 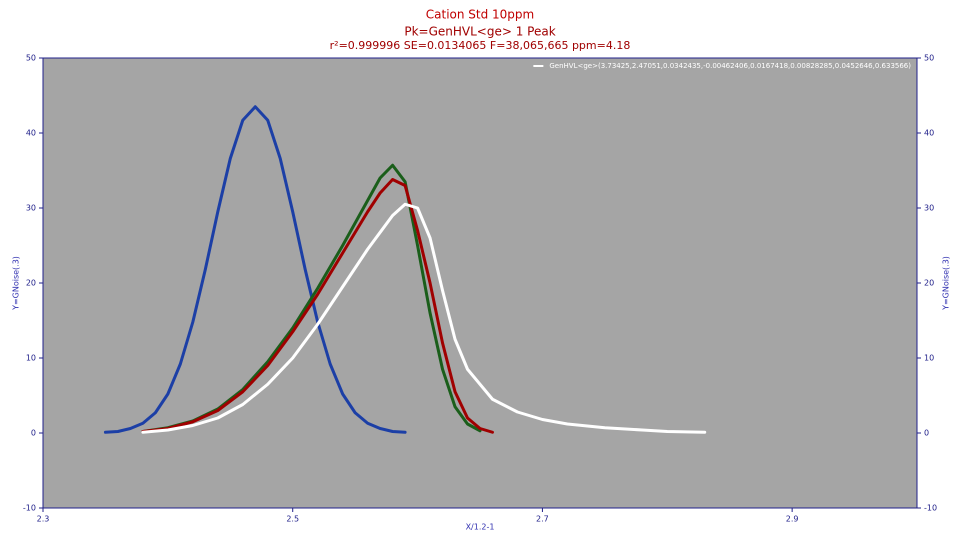 What do you see at coordinates (929, 58) in the screenshot?
I see `y2-tick-label: 50` at bounding box center [929, 58].